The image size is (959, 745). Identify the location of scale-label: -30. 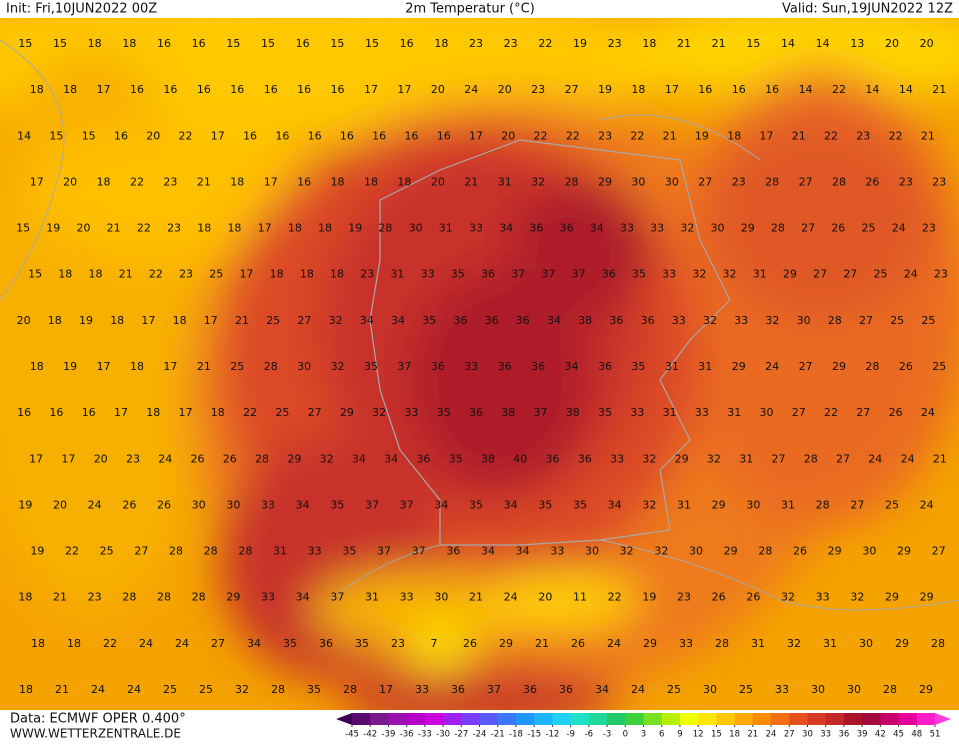
(443, 735).